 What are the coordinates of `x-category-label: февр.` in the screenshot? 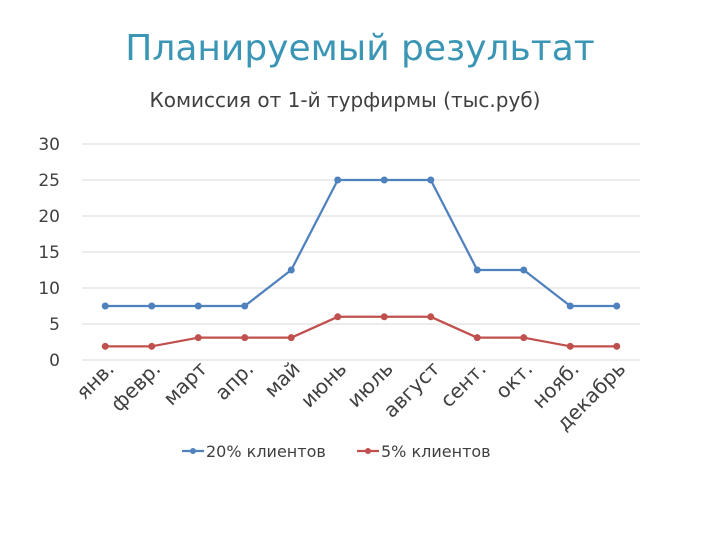 It's located at (136, 387).